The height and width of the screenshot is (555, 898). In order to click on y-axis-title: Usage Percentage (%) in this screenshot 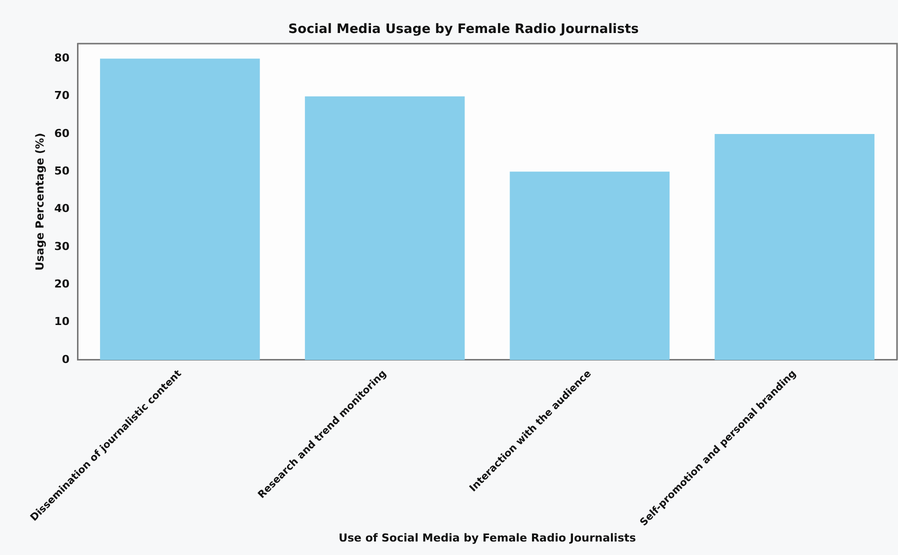, I will do `click(39, 201)`.